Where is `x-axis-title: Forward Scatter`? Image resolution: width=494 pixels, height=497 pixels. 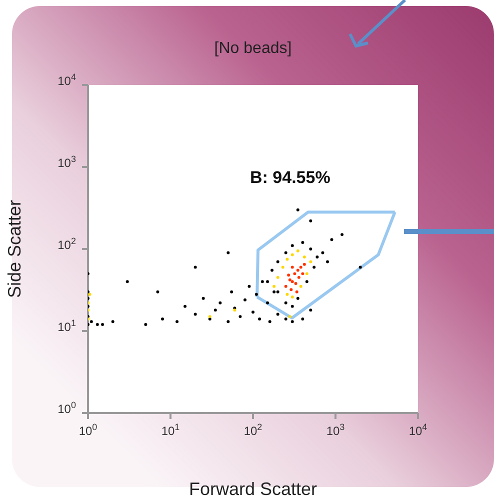
x-axis-title: Forward Scatter is located at coordinates (253, 488).